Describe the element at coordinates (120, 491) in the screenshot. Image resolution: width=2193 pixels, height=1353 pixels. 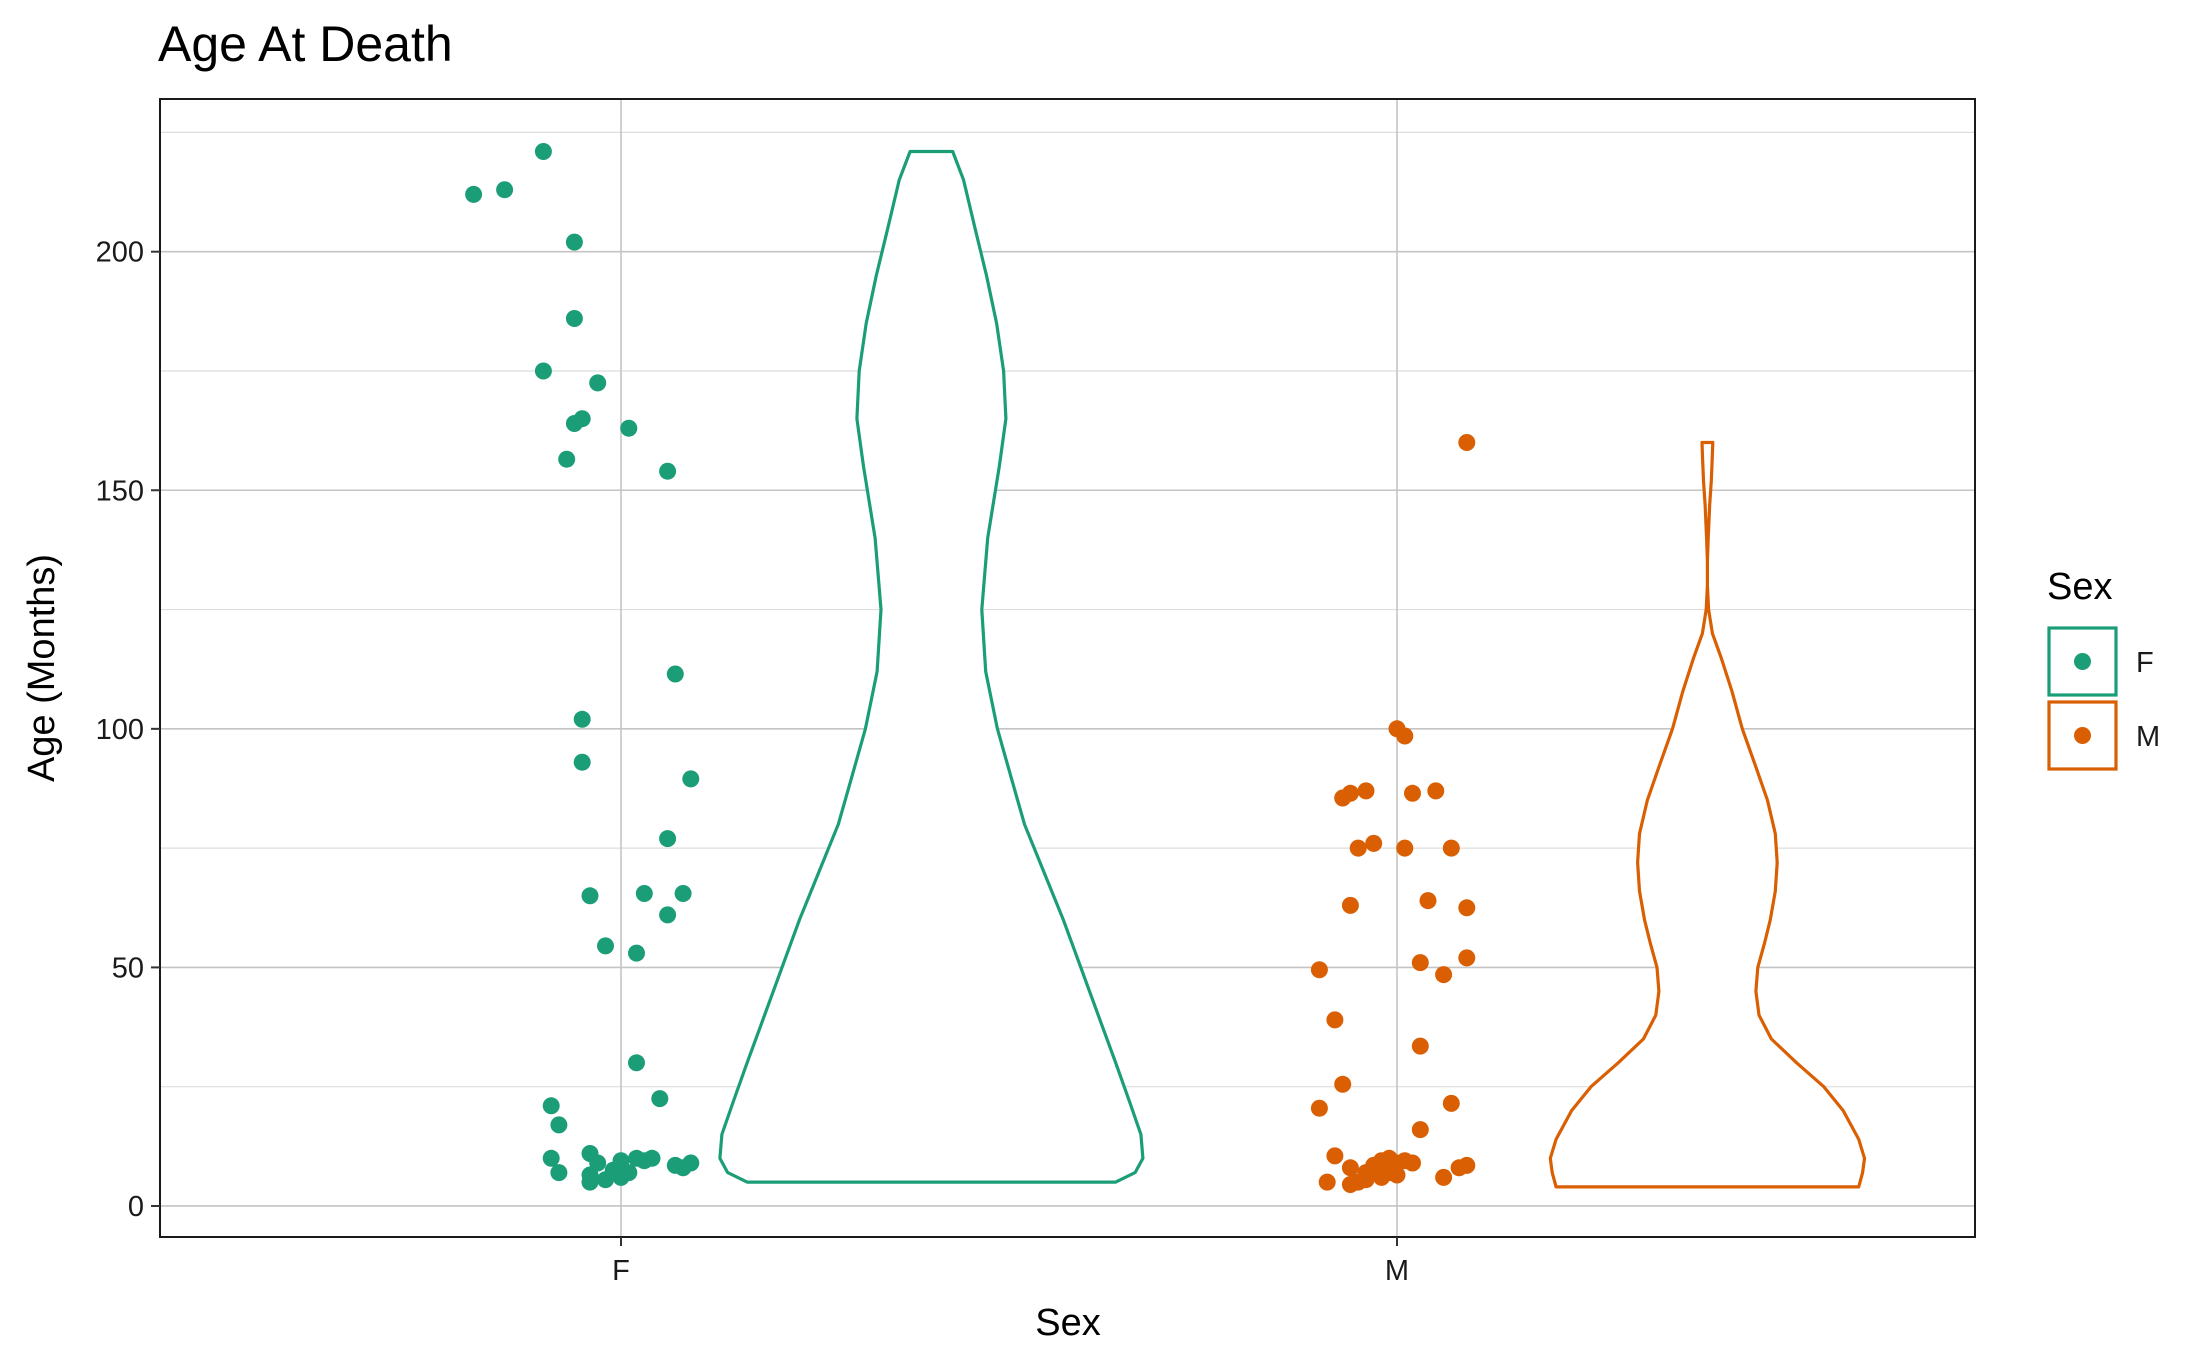
I see `y-tick-label: 150` at that location.